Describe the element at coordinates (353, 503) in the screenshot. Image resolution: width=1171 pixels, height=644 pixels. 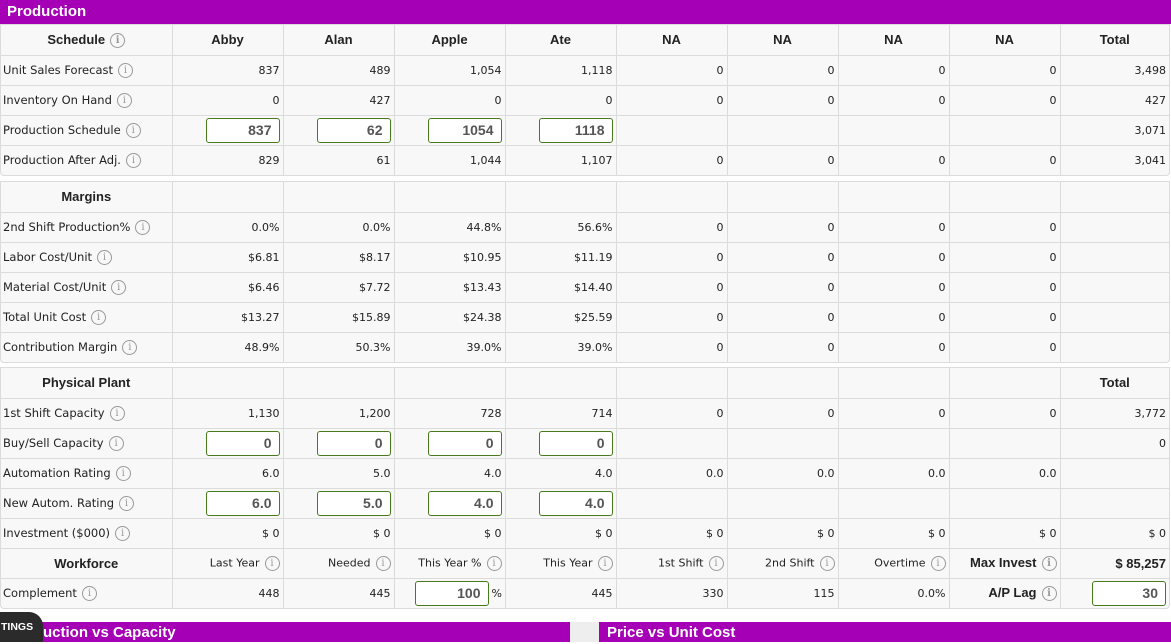
I see `new-automation-rating-input: 5.0` at that location.